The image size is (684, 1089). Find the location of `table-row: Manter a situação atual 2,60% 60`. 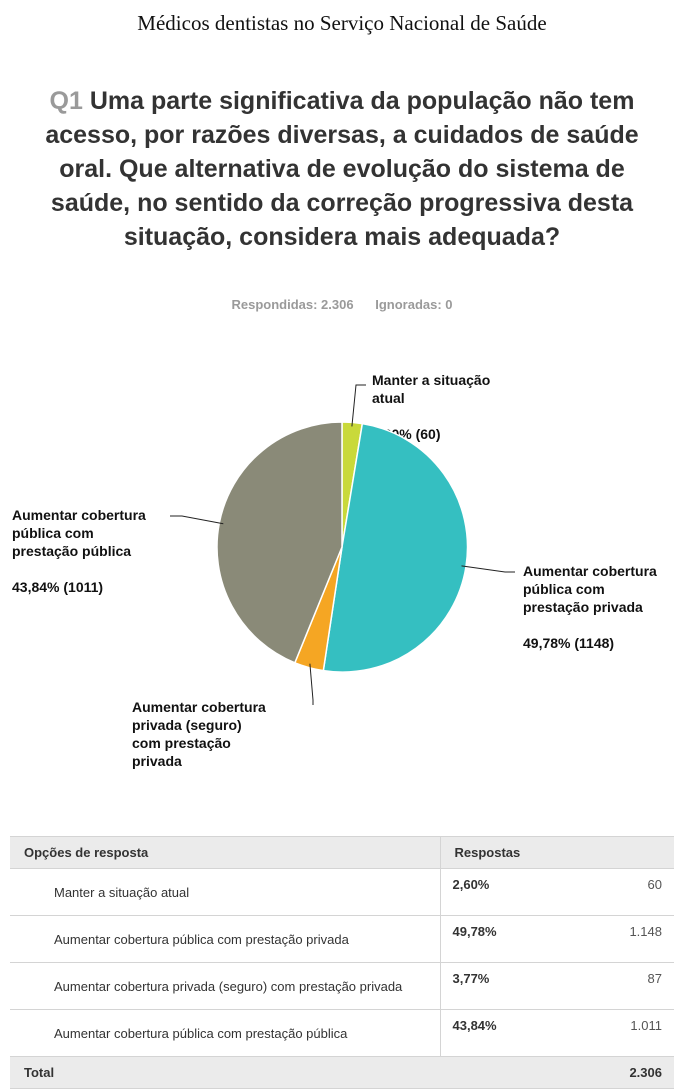

table-row: Manter a situação atual 2,60% 60 is located at coordinates (342, 892).